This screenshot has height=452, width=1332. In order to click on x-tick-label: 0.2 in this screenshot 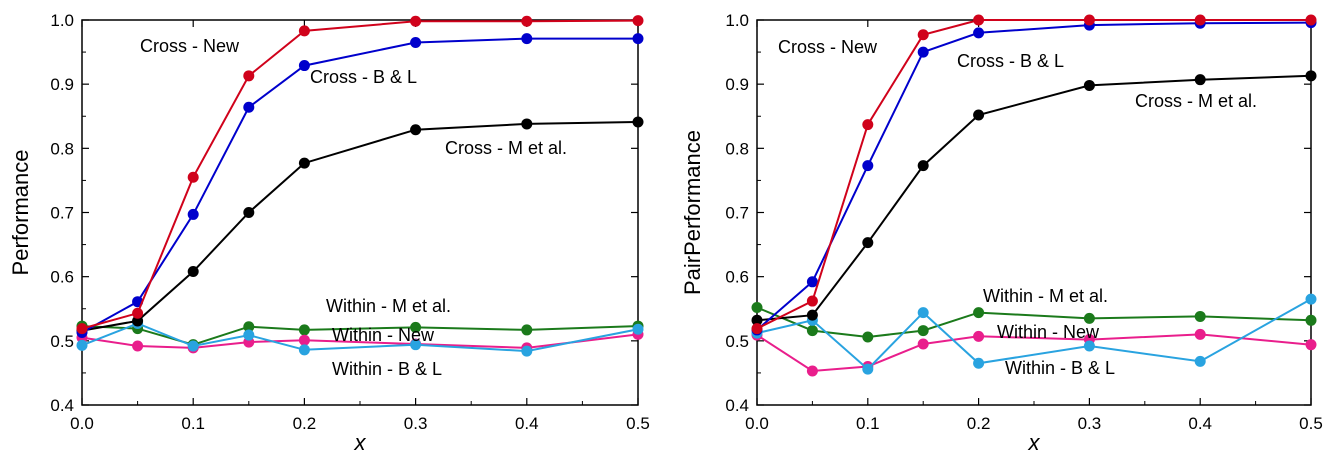, I will do `click(979, 423)`.